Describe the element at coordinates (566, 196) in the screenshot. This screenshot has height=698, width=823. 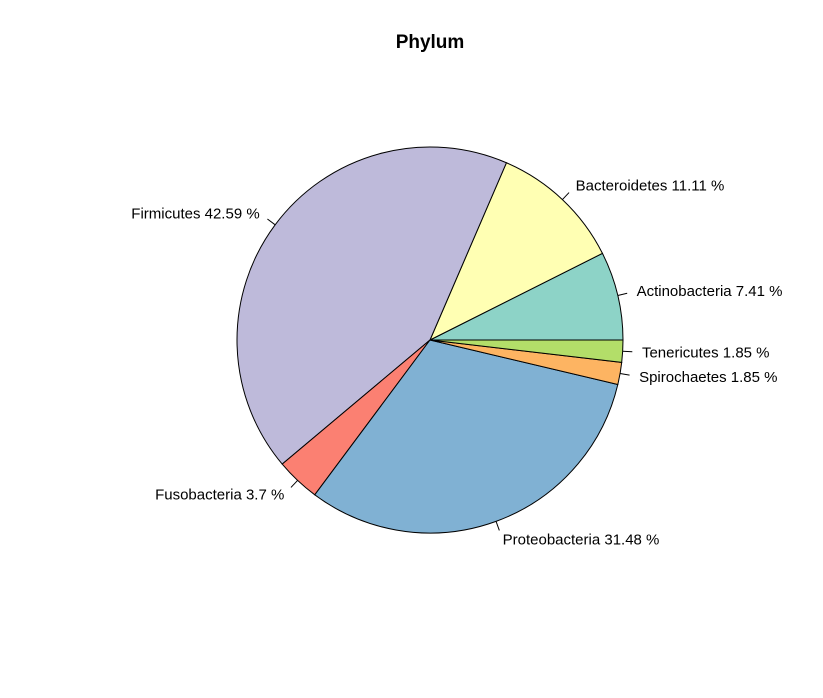
I see `leader-line-bacteroidetes` at that location.